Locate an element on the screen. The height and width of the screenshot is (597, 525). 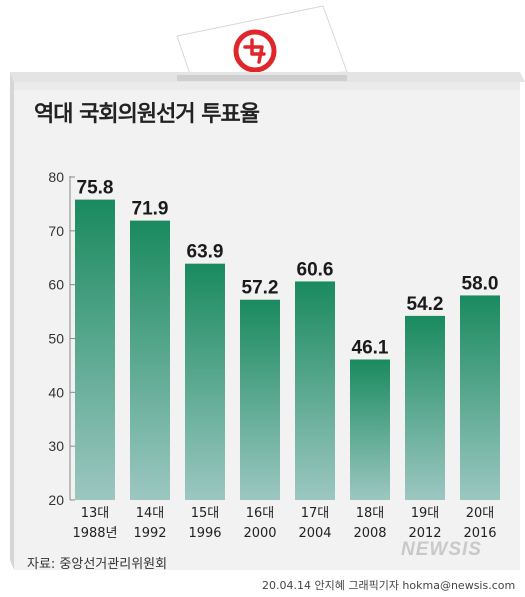
x-category-year-label: 2012 is located at coordinates (424, 533).